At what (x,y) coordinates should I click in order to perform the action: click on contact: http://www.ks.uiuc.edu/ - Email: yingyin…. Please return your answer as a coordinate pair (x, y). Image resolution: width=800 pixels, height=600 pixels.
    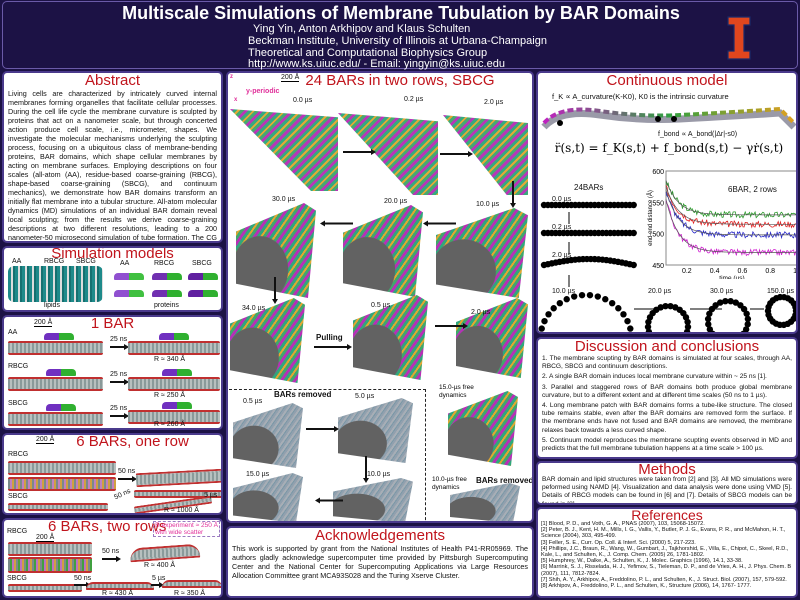
    Looking at the image, I should click on (376, 64).